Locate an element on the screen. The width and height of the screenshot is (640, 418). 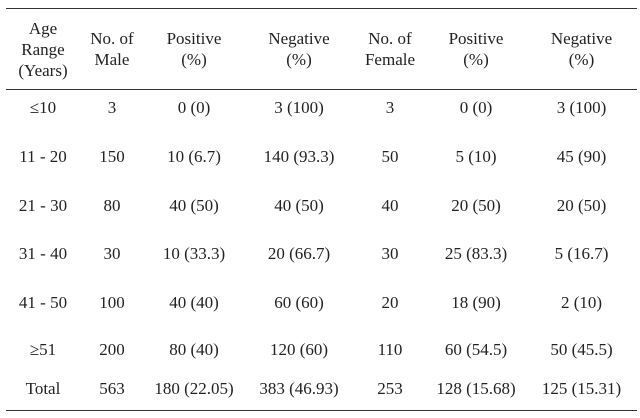
cell-no-of-male: 100 is located at coordinates (112, 302).